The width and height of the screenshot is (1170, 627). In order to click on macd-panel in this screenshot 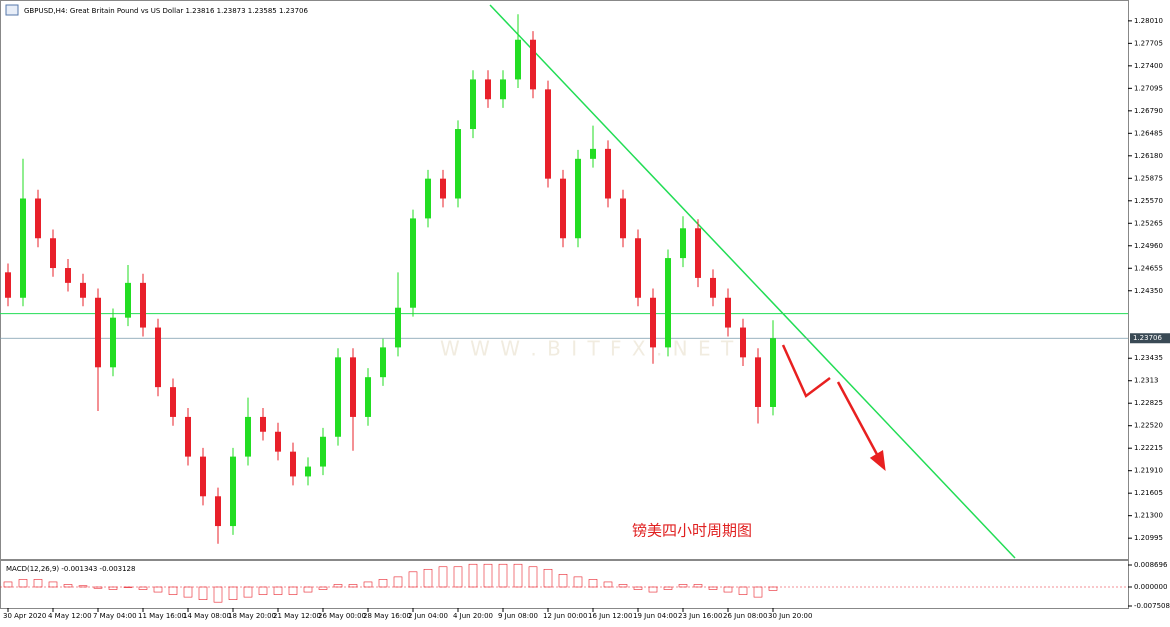, I will do `click(564, 584)`.